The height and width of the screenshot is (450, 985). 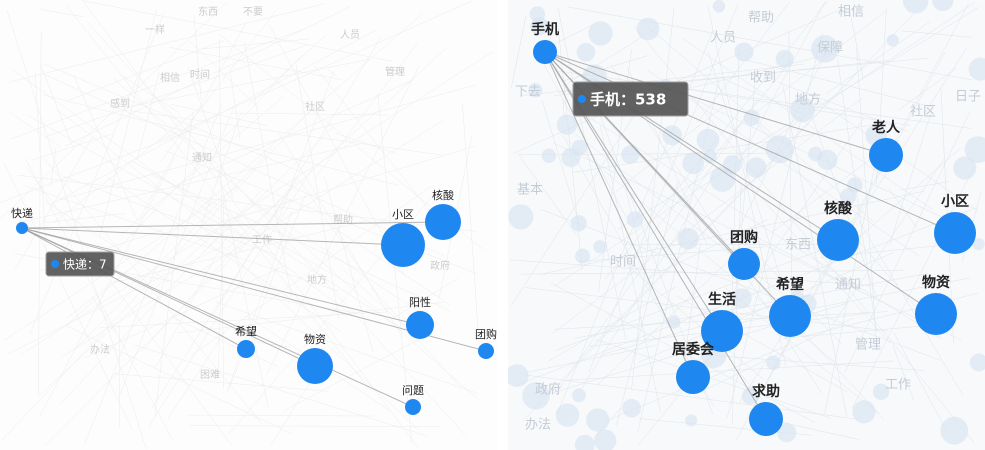 What do you see at coordinates (623, 262) in the screenshot?
I see `background-label: 时间` at bounding box center [623, 262].